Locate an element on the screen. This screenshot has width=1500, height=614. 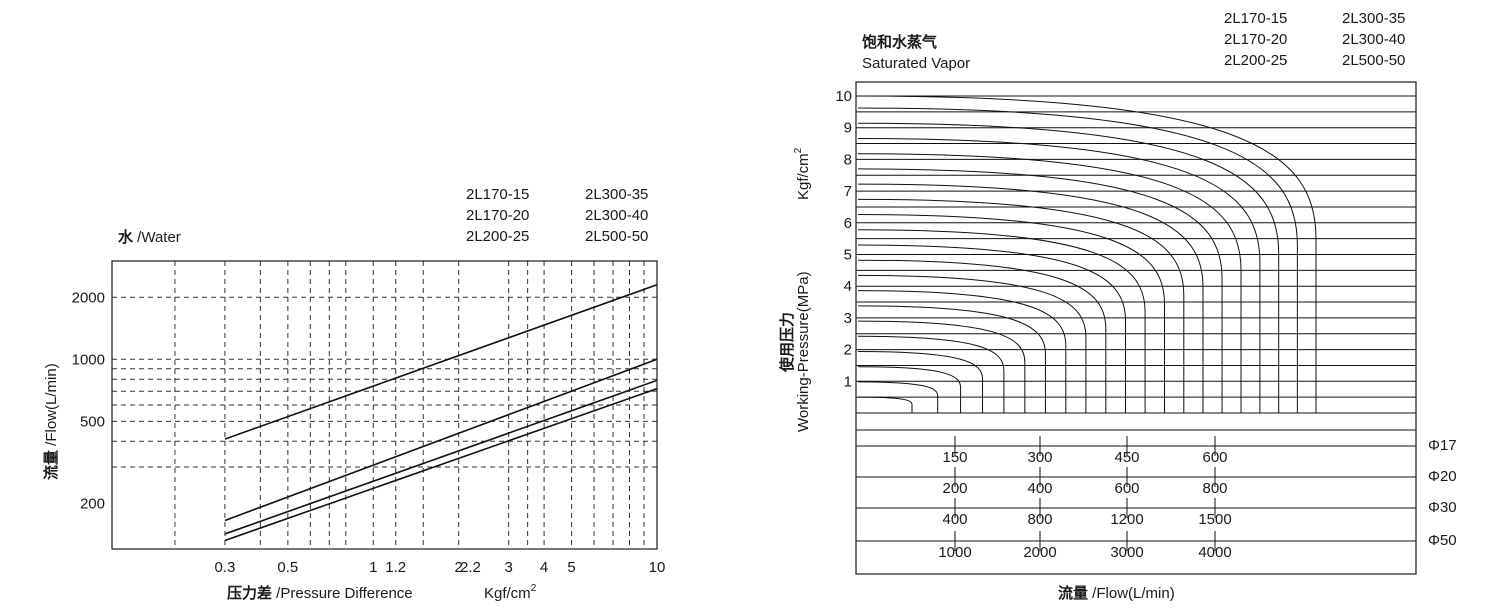
vapor-legend-item: 2L300-40 is located at coordinates (1373, 39).